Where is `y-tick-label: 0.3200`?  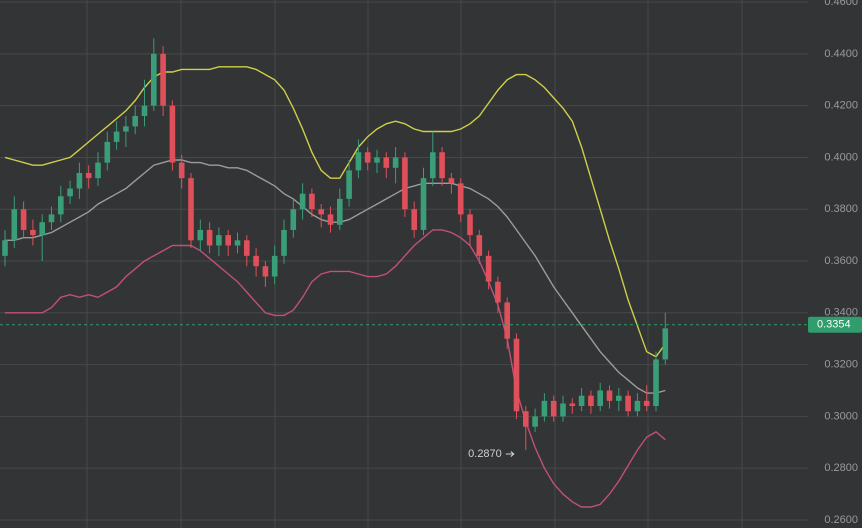 y-tick-label: 0.3200 is located at coordinates (841, 365).